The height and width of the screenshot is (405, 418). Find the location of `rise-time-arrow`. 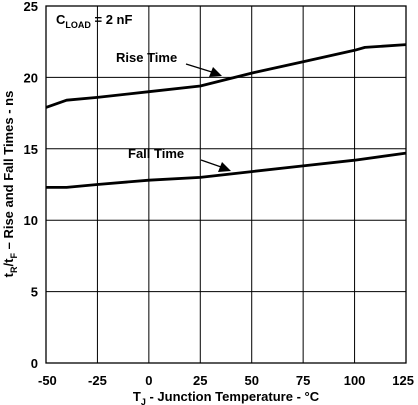

rise-time-arrow is located at coordinates (200, 68).